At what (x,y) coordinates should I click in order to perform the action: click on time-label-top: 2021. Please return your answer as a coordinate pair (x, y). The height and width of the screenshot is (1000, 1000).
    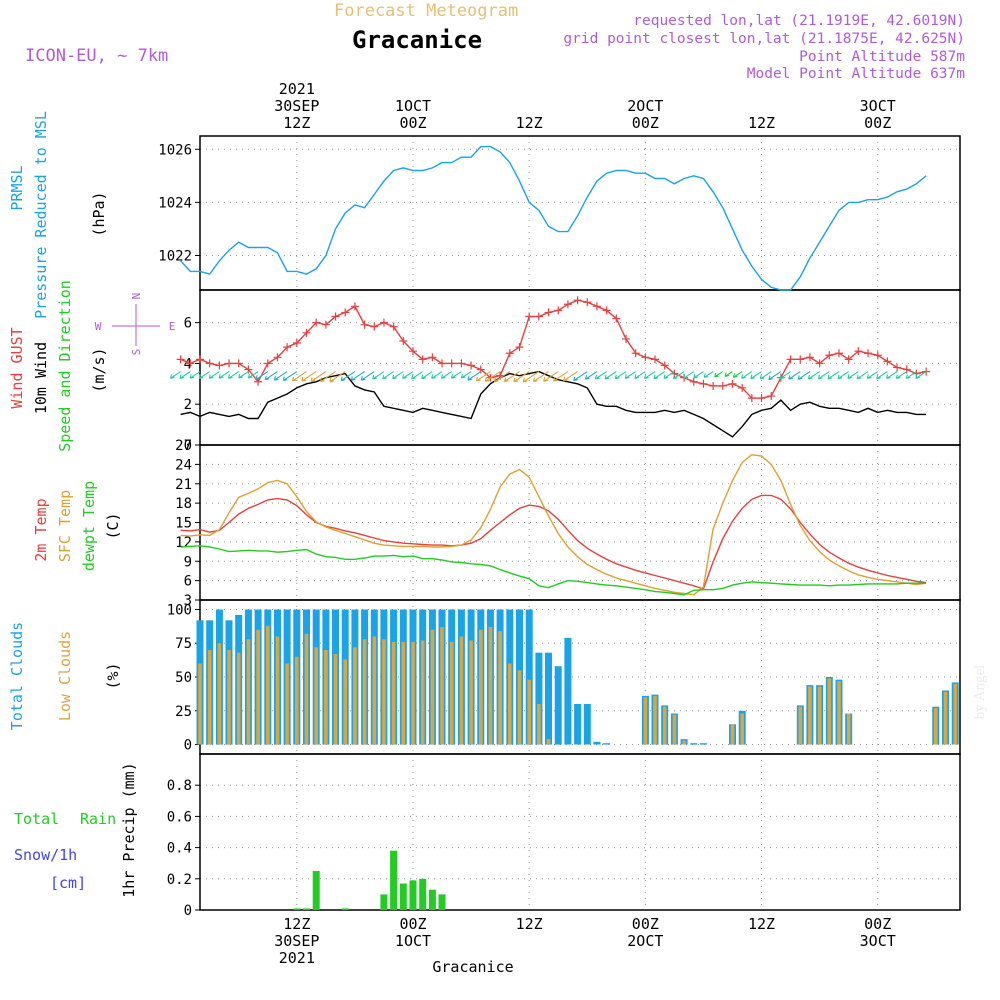
    Looking at the image, I should click on (297, 89).